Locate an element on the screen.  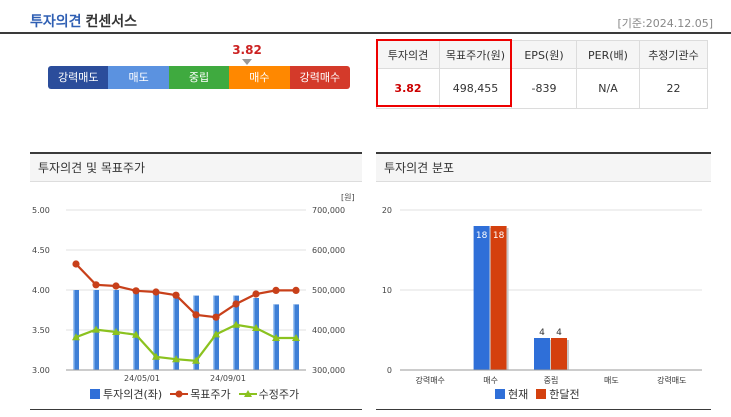
panel-title-right: 투자의견 분포 is located at coordinates (543, 167).